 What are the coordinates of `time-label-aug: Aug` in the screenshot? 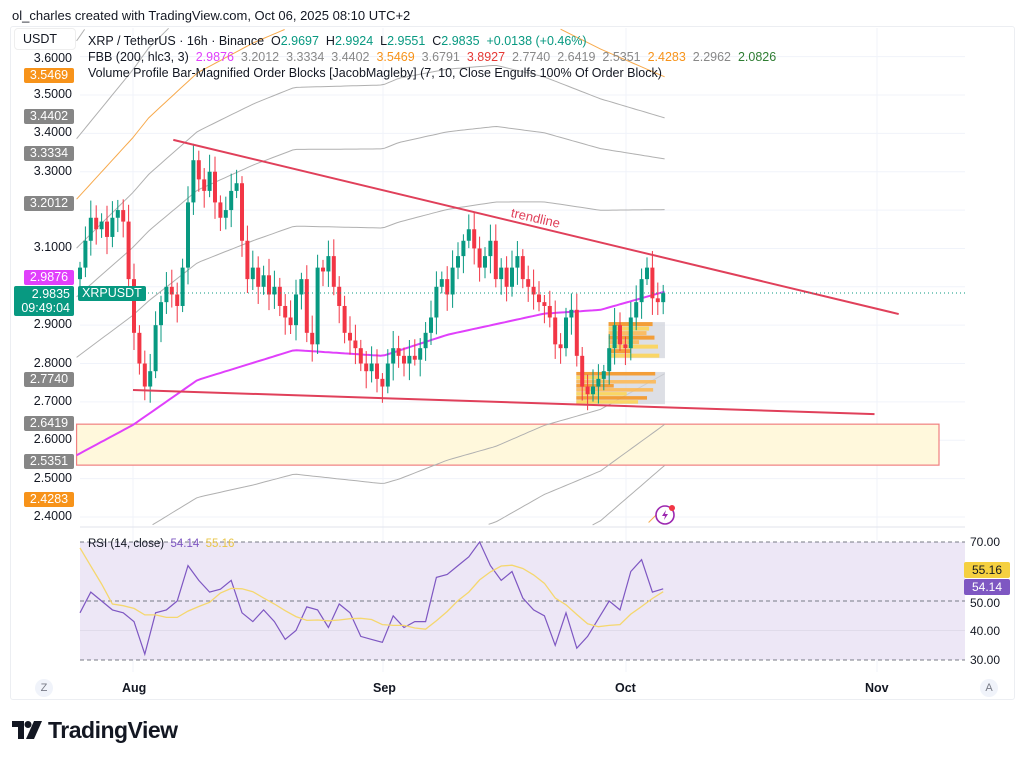 It's located at (134, 688).